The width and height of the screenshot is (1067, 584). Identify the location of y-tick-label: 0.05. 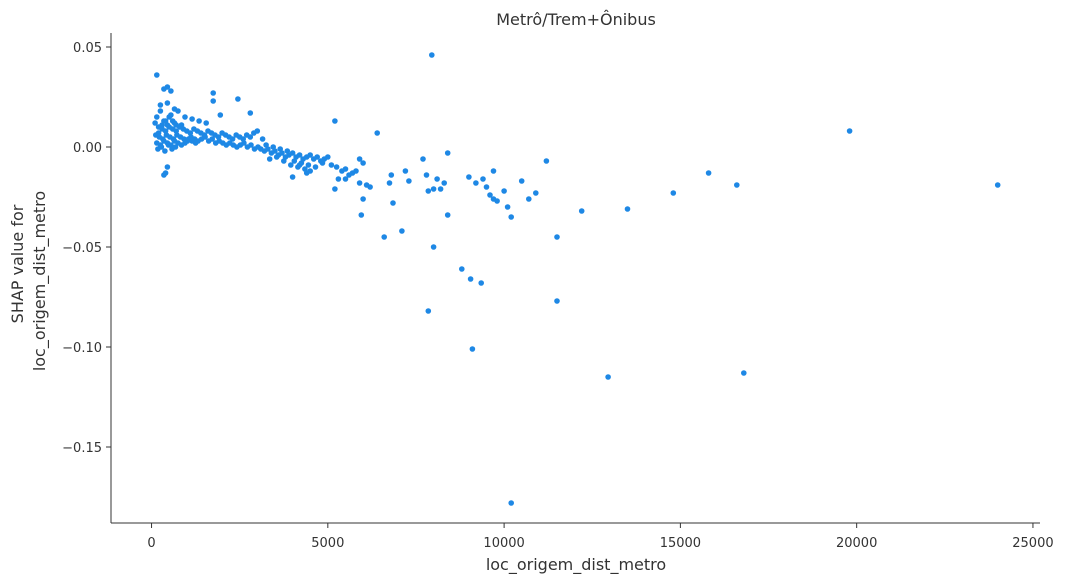
(87, 48).